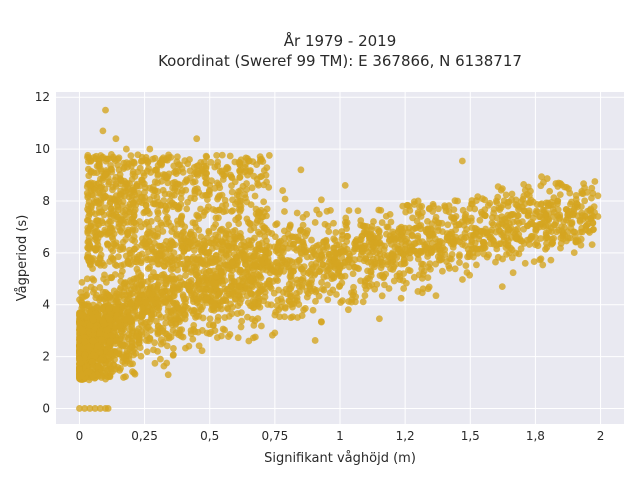 The width and height of the screenshot is (640, 480). Describe the element at coordinates (46, 201) in the screenshot. I see `y-tick-label: 8` at that location.